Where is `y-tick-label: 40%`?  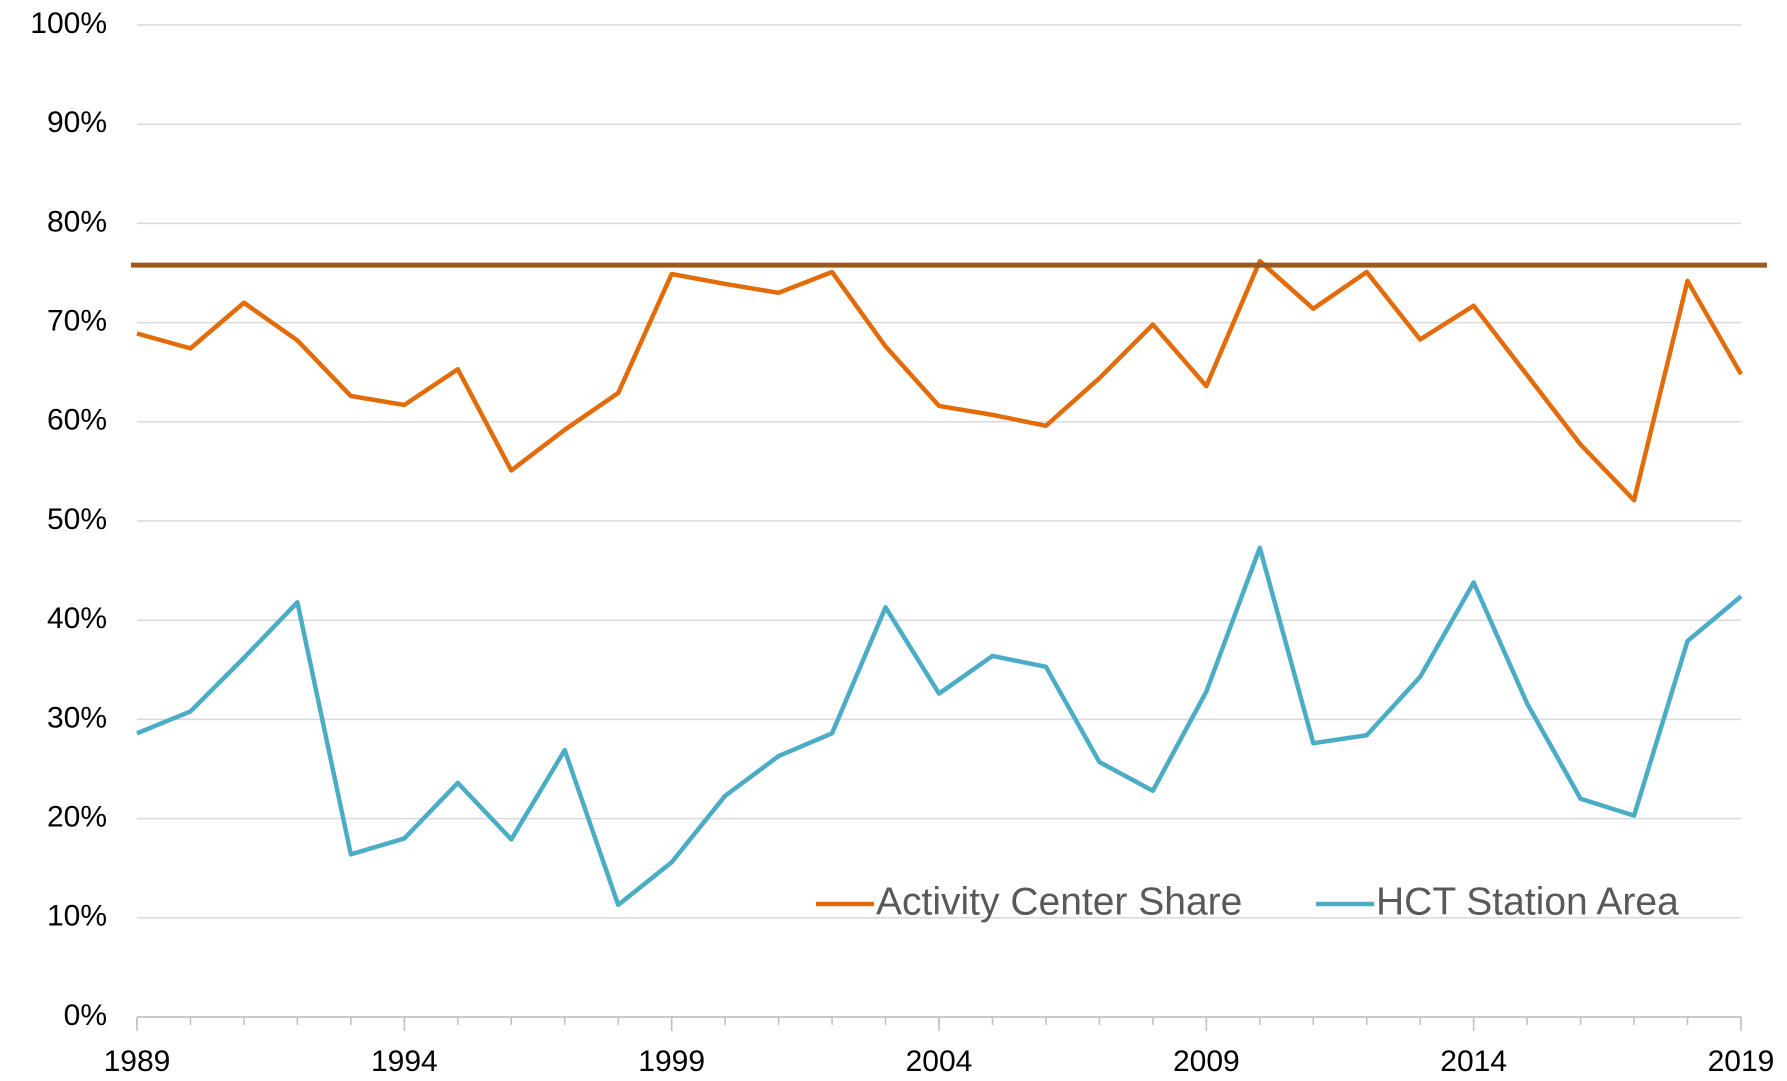 y-tick-label: 40% is located at coordinates (77, 618).